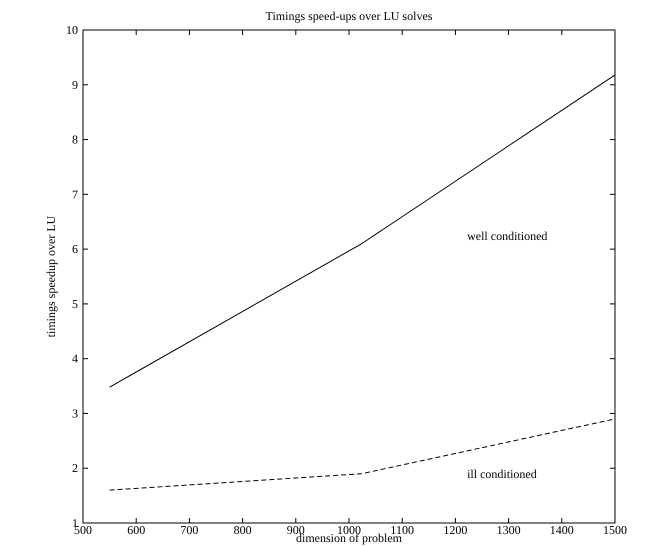 Image resolution: width=663 pixels, height=546 pixels. I want to click on y-tick-label: 10, so click(72, 30).